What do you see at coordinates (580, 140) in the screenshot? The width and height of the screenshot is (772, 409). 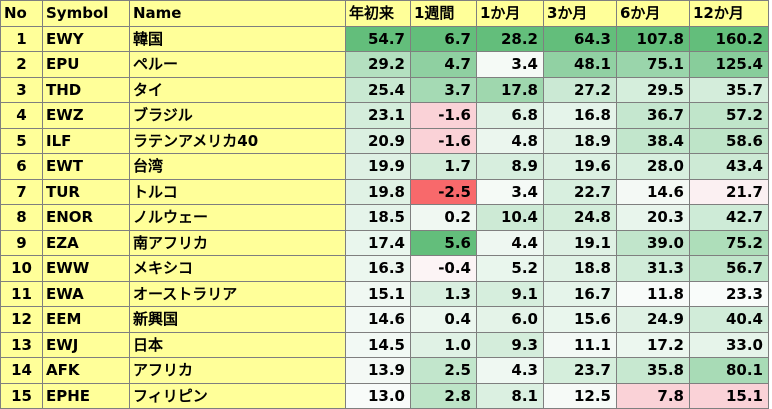 I see `cell-3m: 18.9` at bounding box center [580, 140].